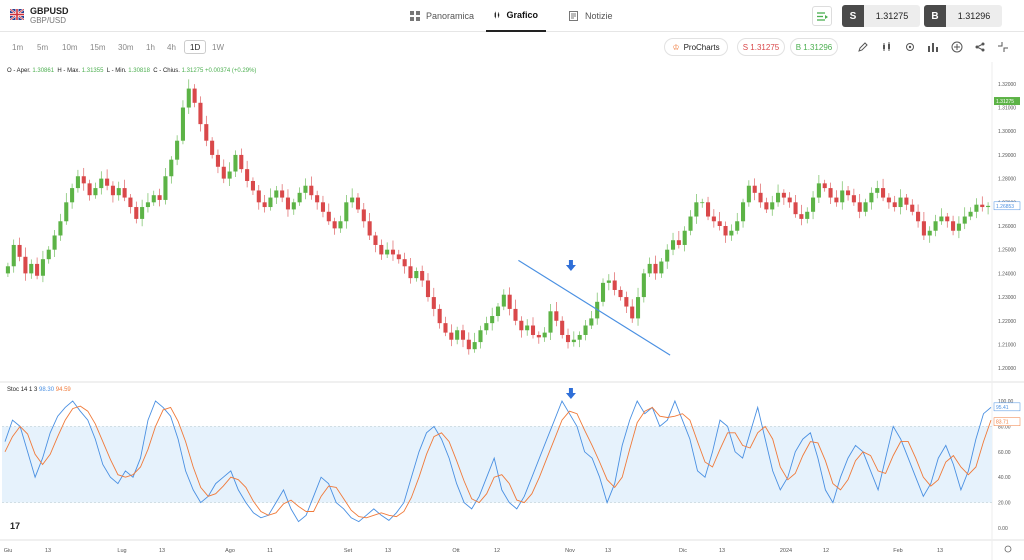  What do you see at coordinates (1007, 298) in the screenshot?
I see `price-tick-label: 1.23000` at bounding box center [1007, 298].